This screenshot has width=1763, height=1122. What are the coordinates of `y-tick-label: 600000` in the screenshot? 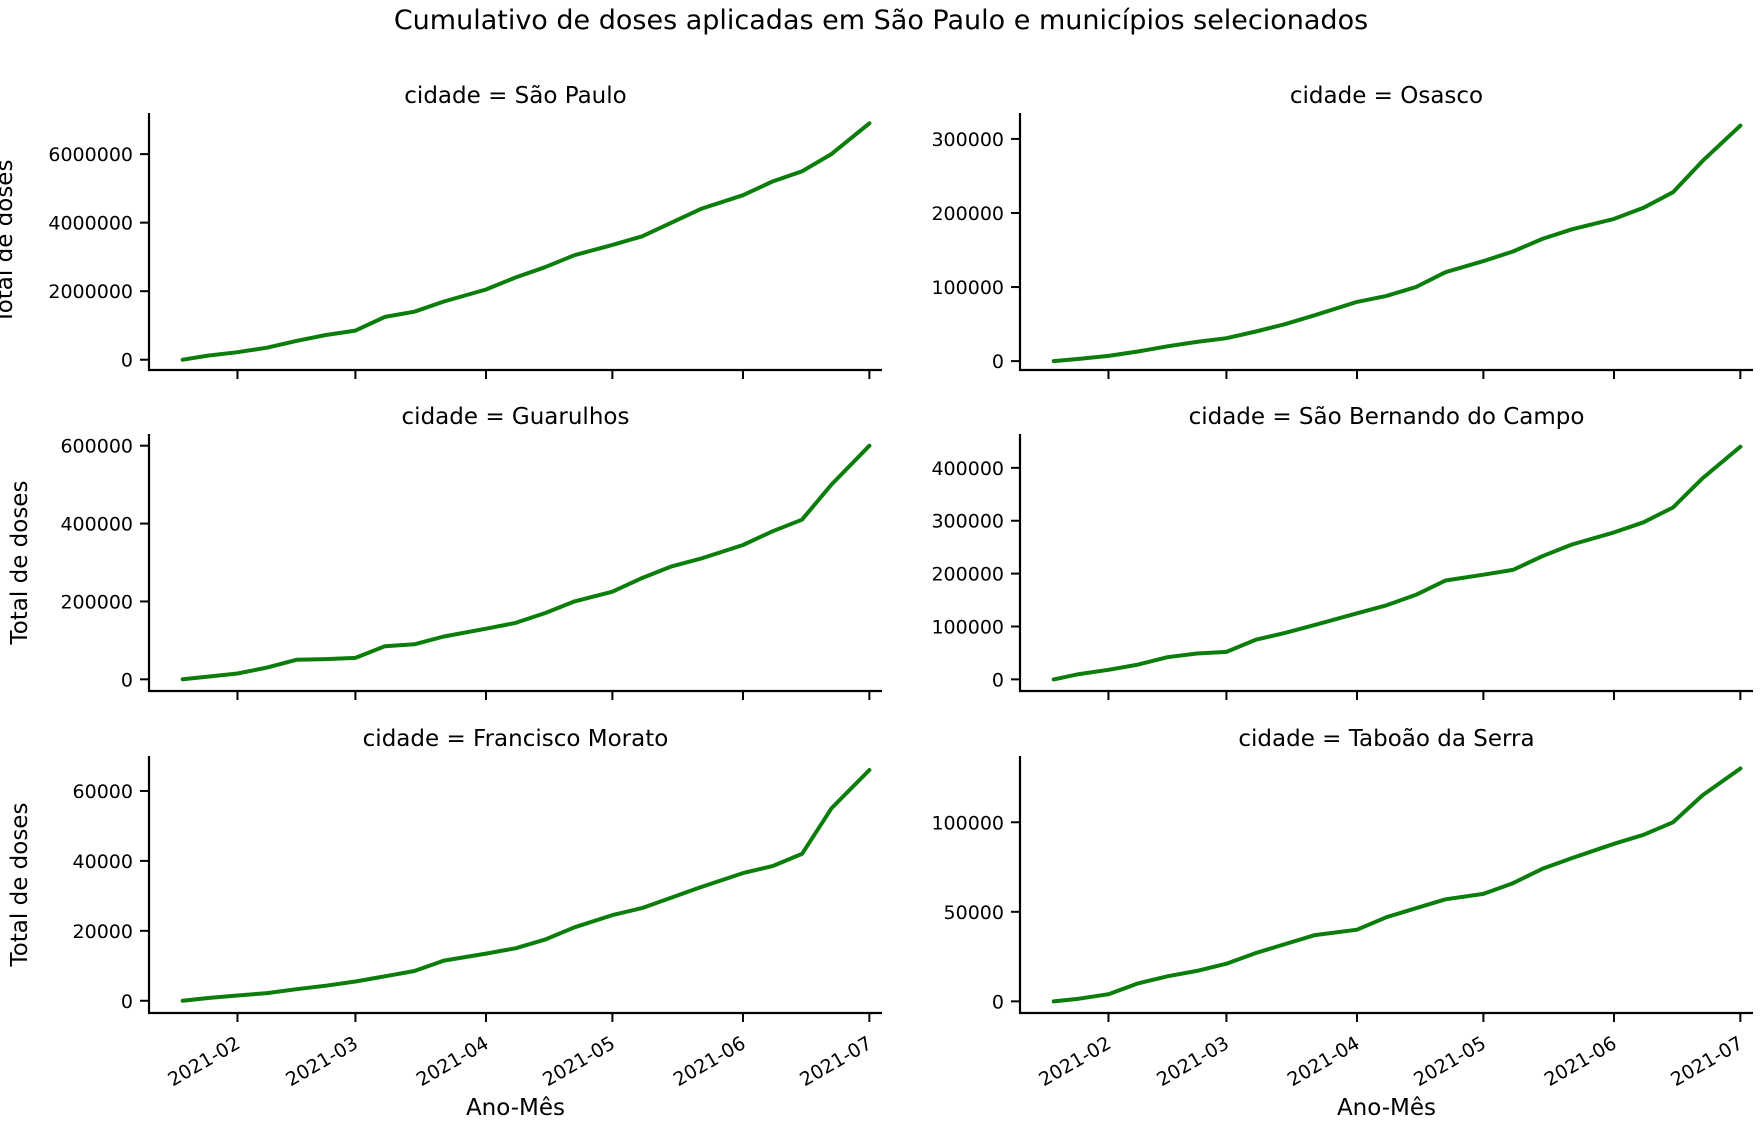 It's located at (96, 447).